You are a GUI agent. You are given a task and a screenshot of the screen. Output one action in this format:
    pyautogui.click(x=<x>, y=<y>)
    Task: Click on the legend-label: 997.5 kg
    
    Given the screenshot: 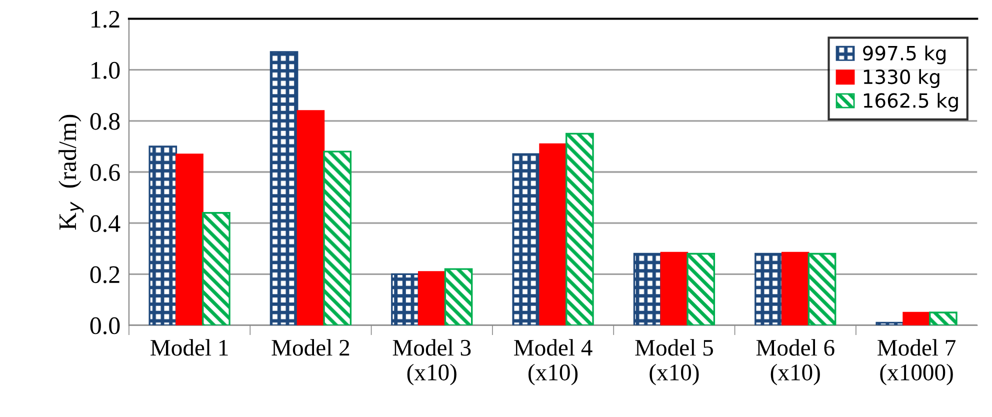 What is the action you would take?
    pyautogui.click(x=904, y=54)
    